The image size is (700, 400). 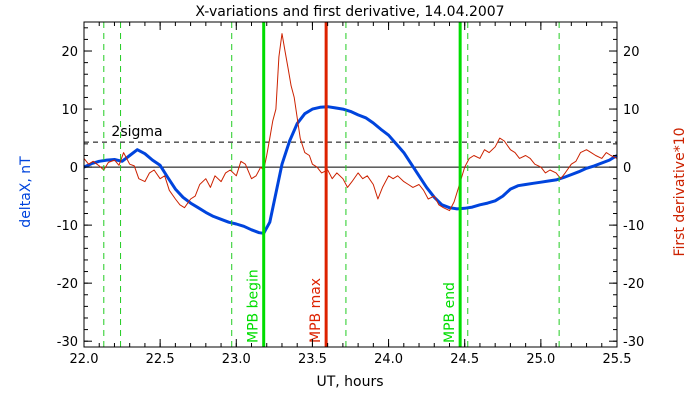 I want to click on x-tick-label: 25.0, so click(x=540, y=359).